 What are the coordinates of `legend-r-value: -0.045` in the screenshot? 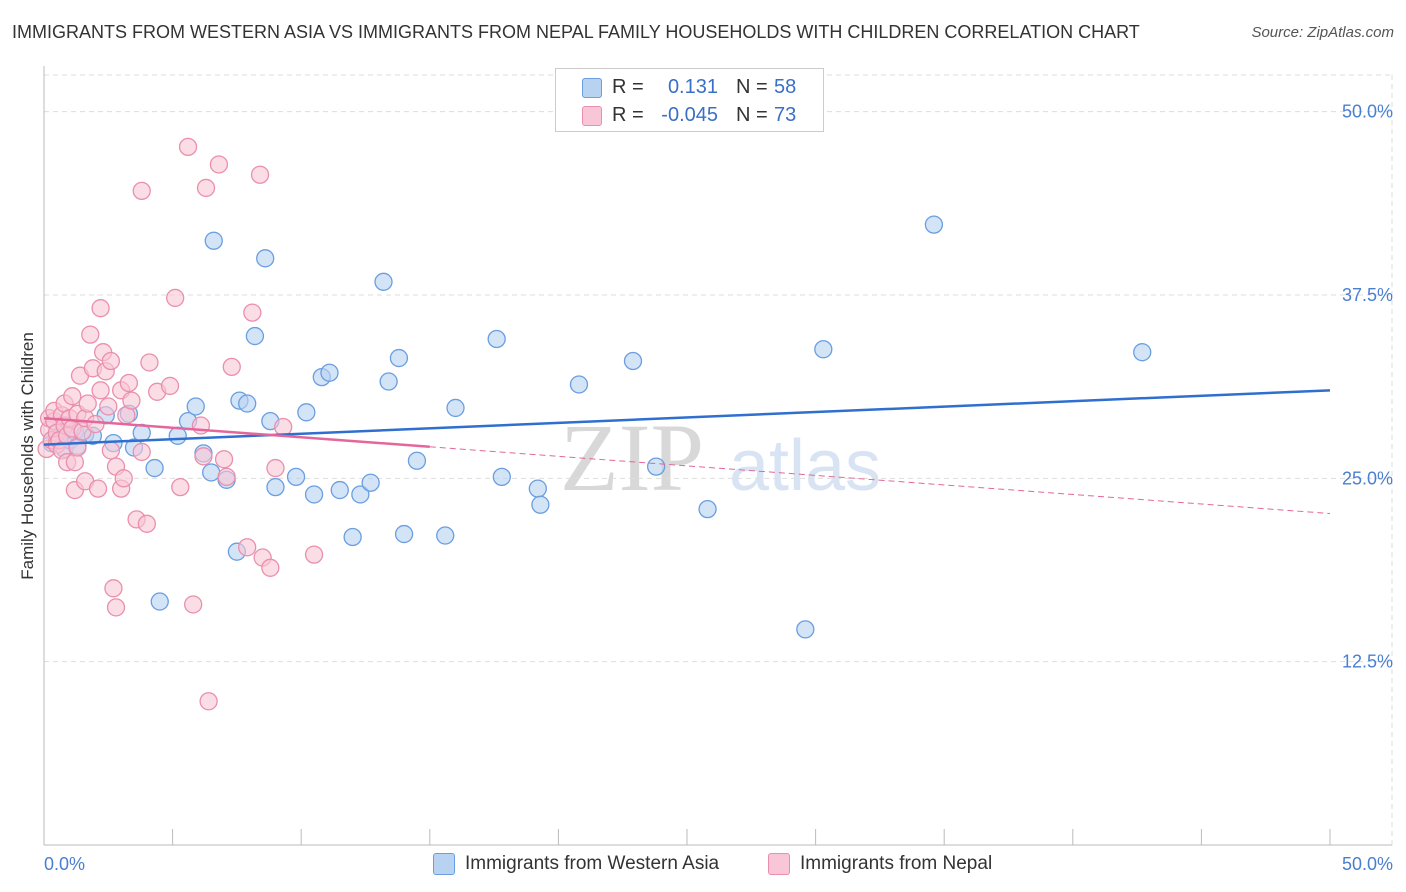 It's located at (689, 115).